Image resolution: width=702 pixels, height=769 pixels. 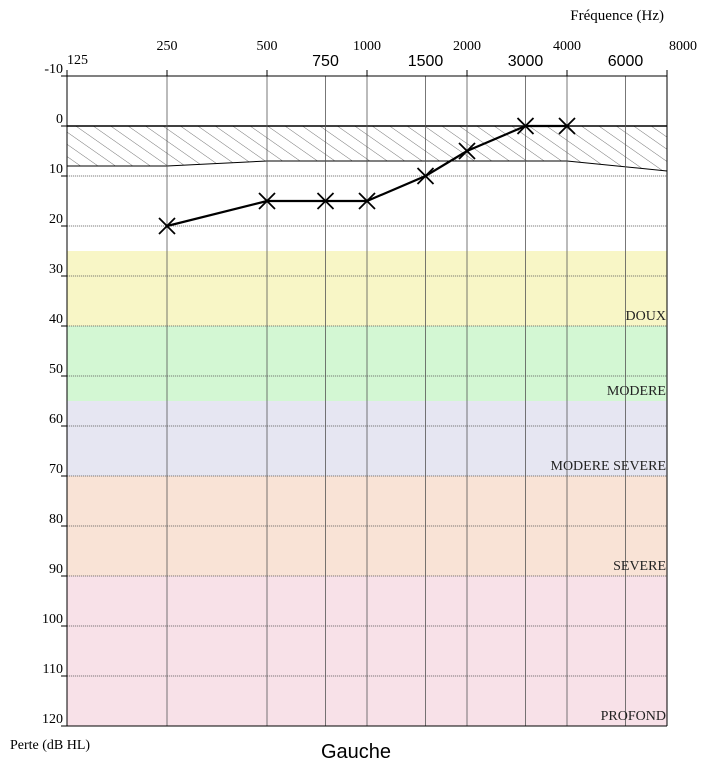 I want to click on ytick-label-11: 100, so click(x=52, y=619).